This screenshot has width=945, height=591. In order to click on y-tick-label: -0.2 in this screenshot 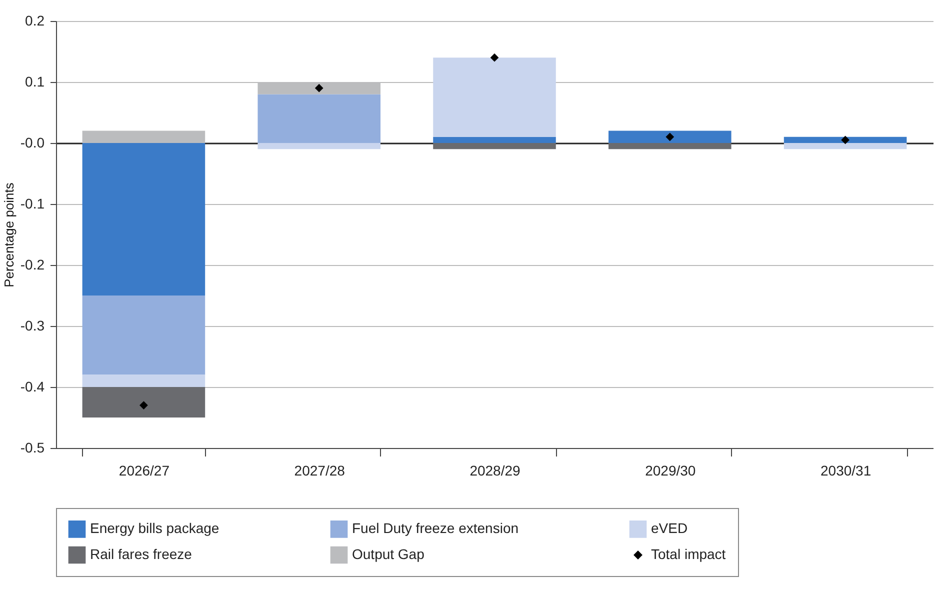, I will do `click(32, 264)`.